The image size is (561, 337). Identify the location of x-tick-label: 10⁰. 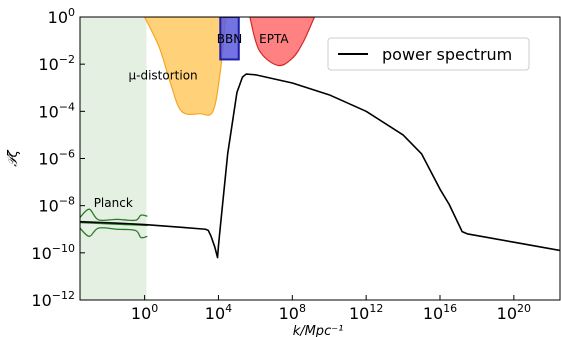
(144, 312).